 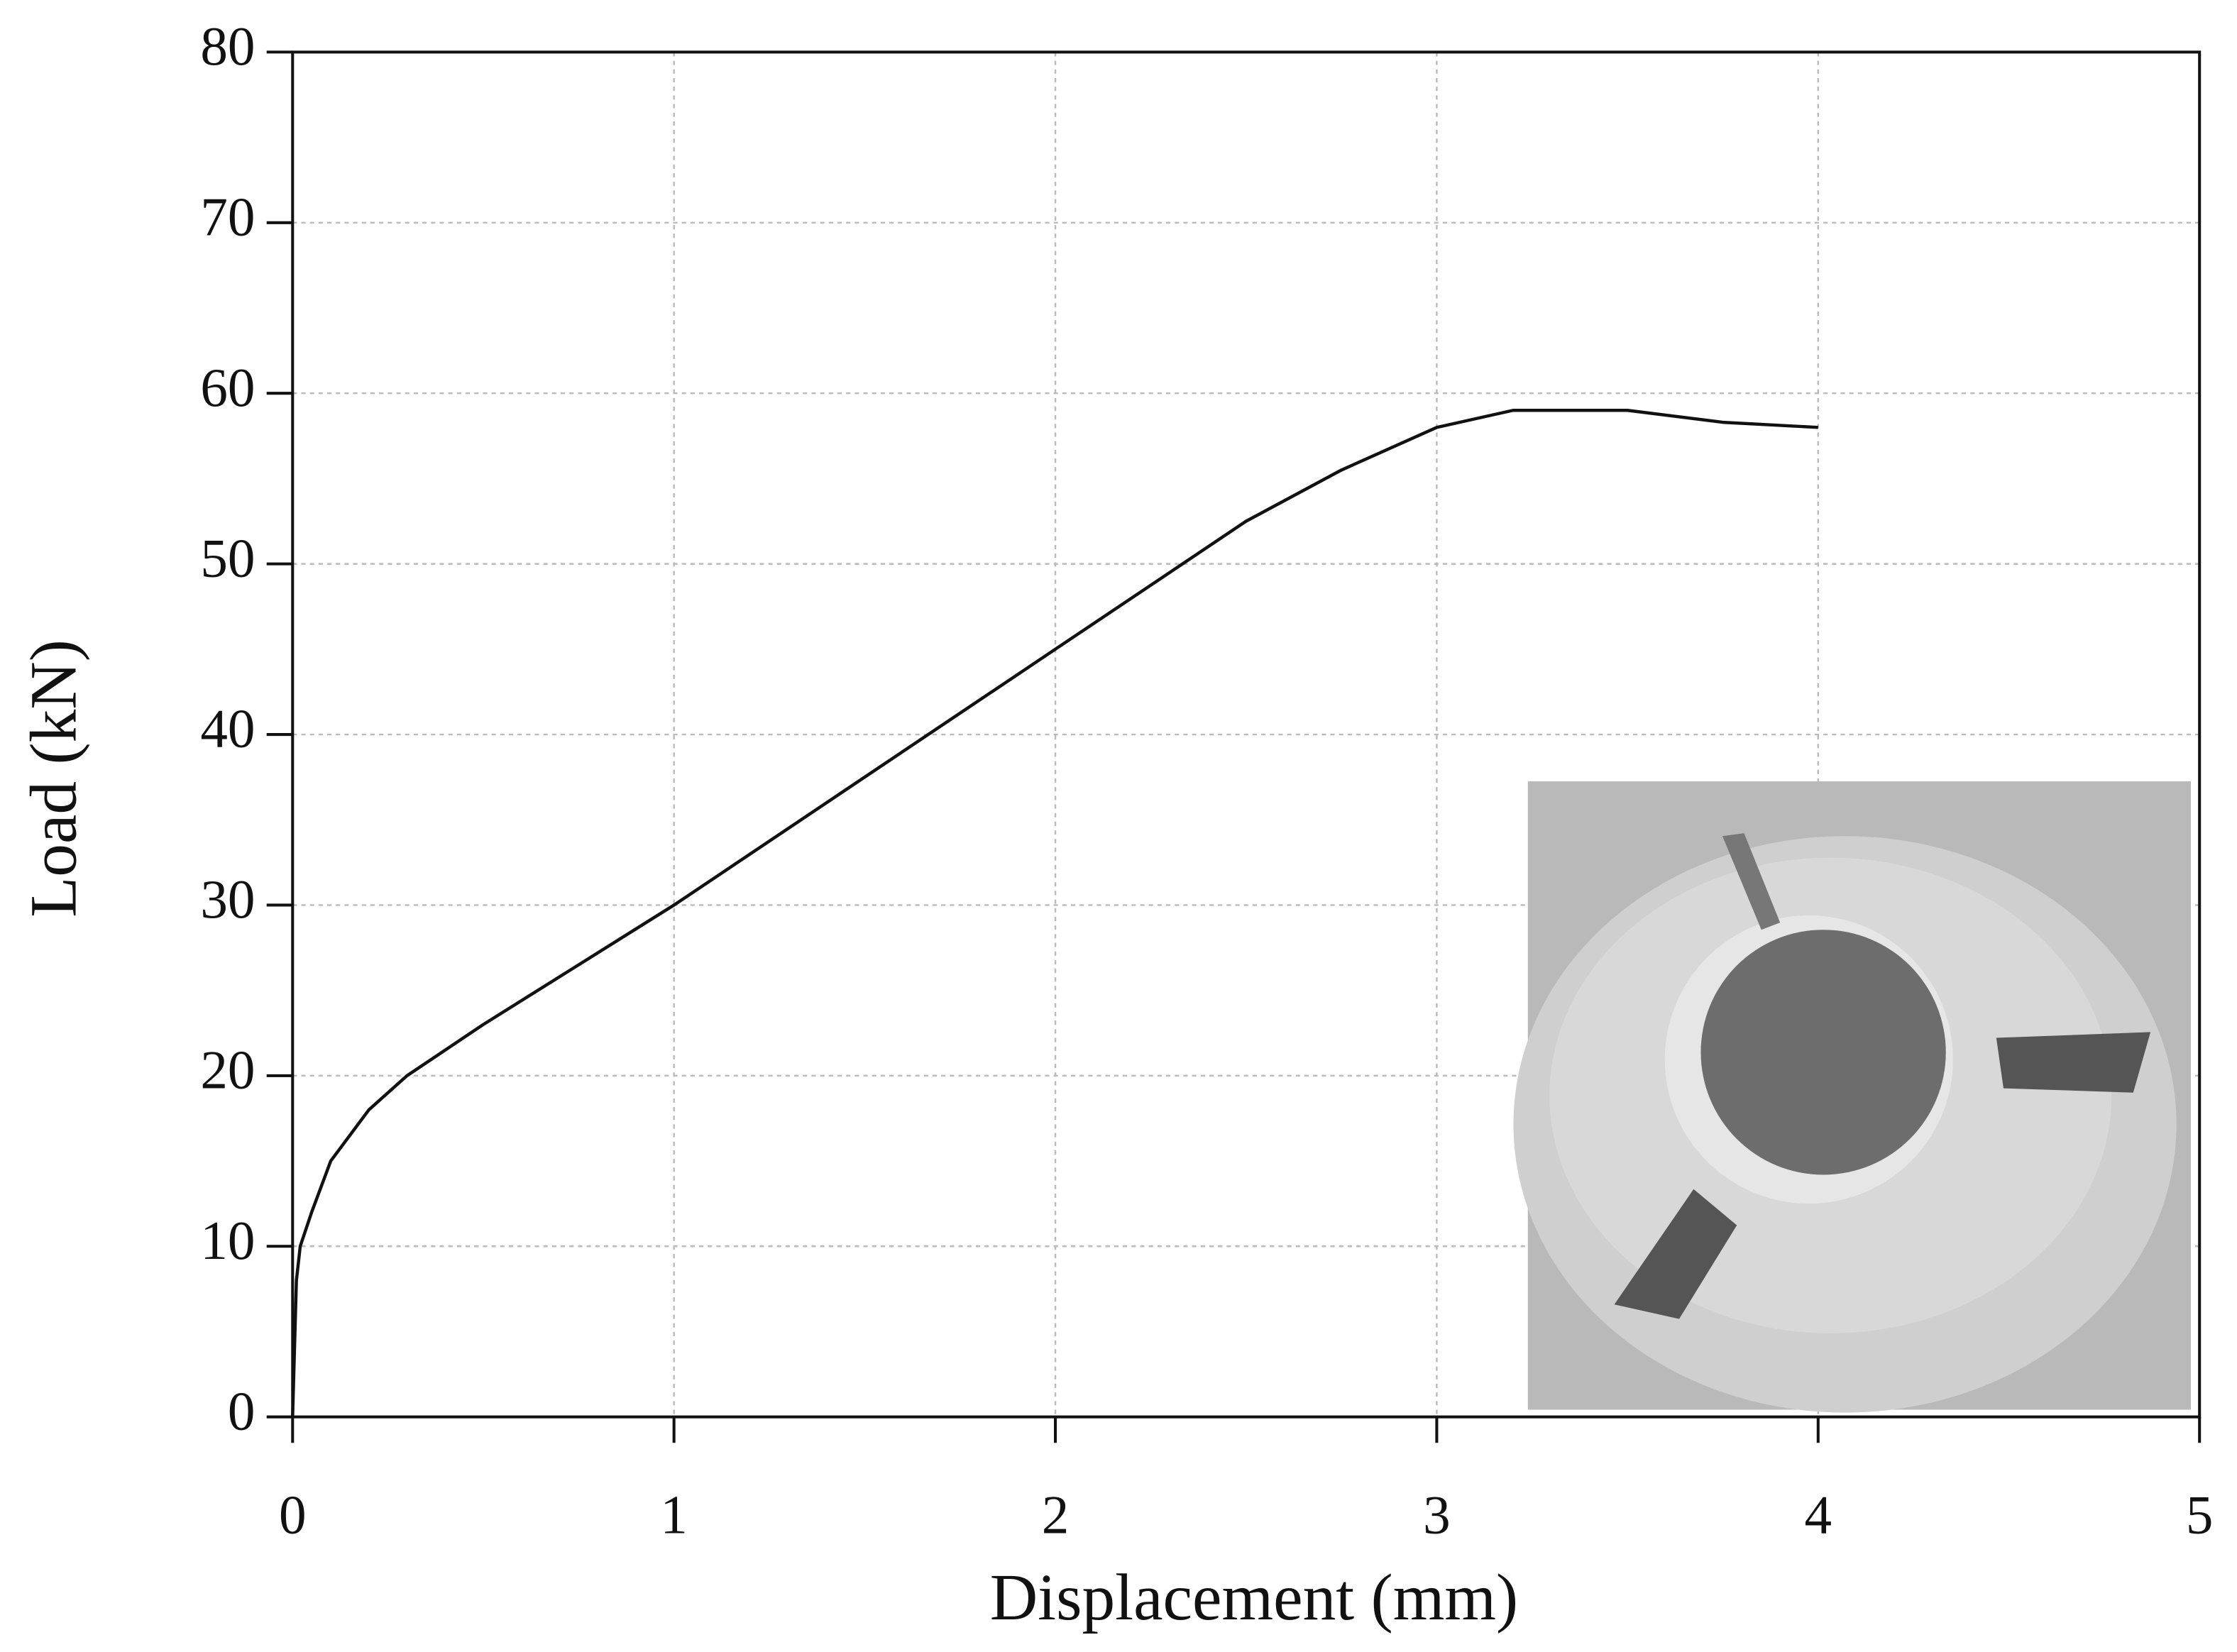 I want to click on y-tick-label: 0, so click(x=242, y=1410).